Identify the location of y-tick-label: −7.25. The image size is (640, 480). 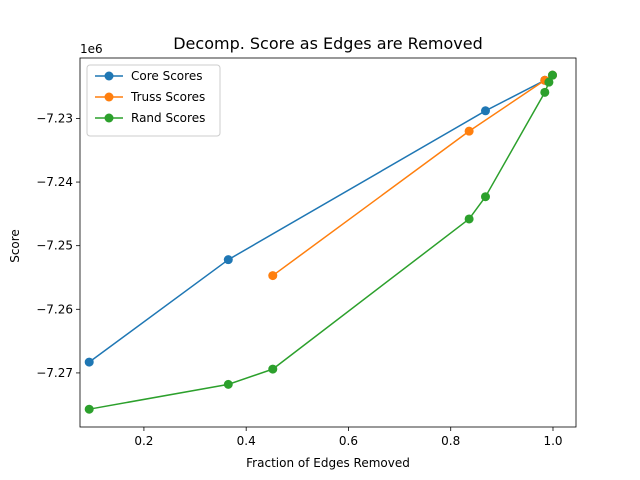
(54, 246).